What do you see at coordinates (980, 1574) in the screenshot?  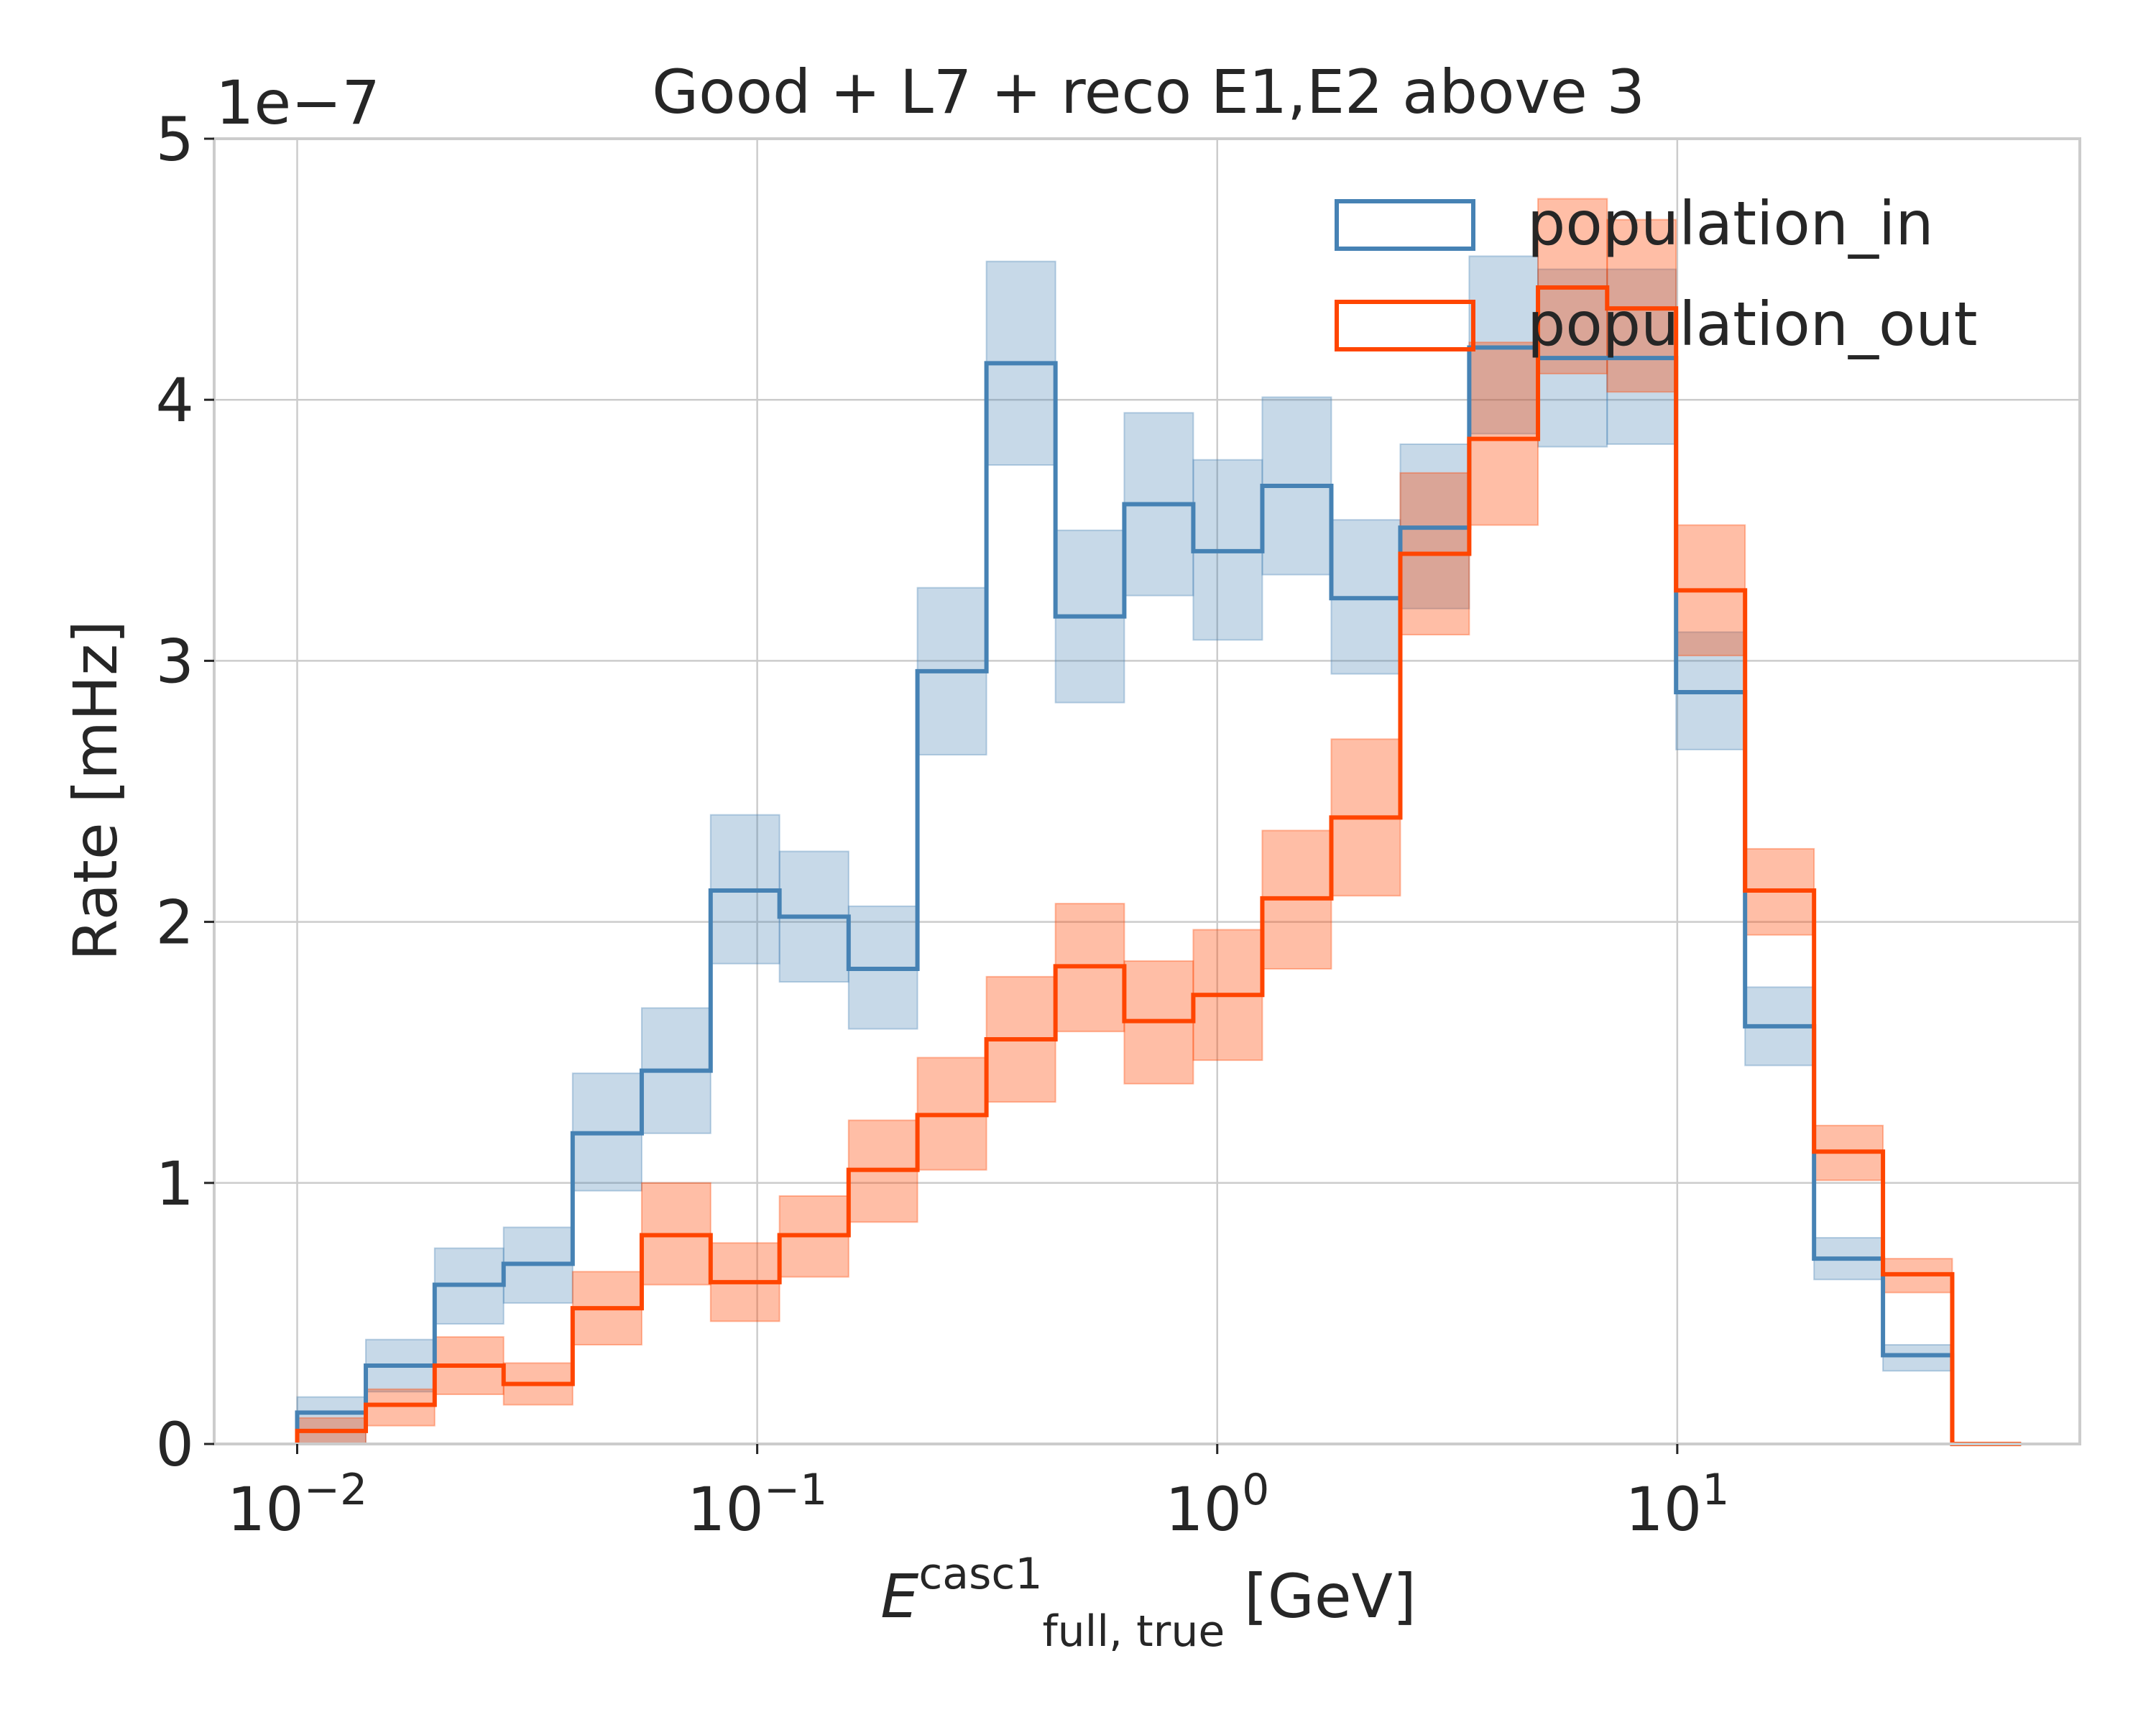 I see `x-axis-label-sup: casc1` at bounding box center [980, 1574].